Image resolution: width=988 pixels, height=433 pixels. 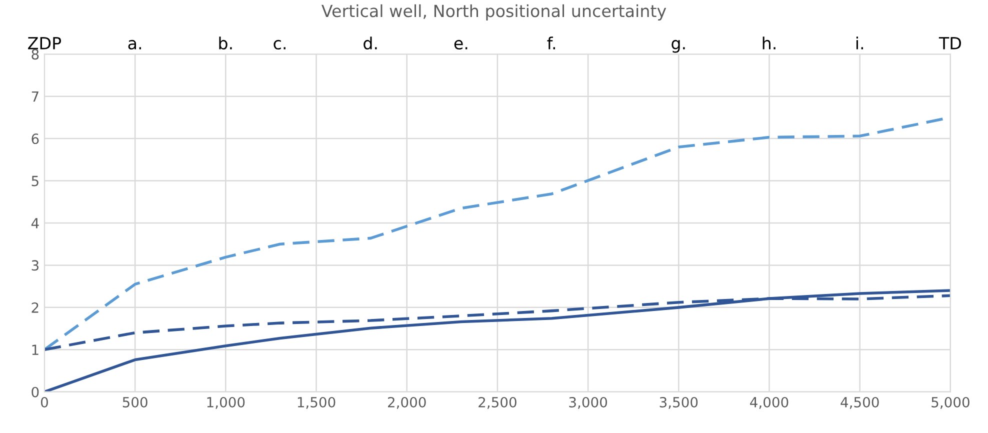 What do you see at coordinates (551, 43) in the screenshot?
I see `text: f.` at bounding box center [551, 43].